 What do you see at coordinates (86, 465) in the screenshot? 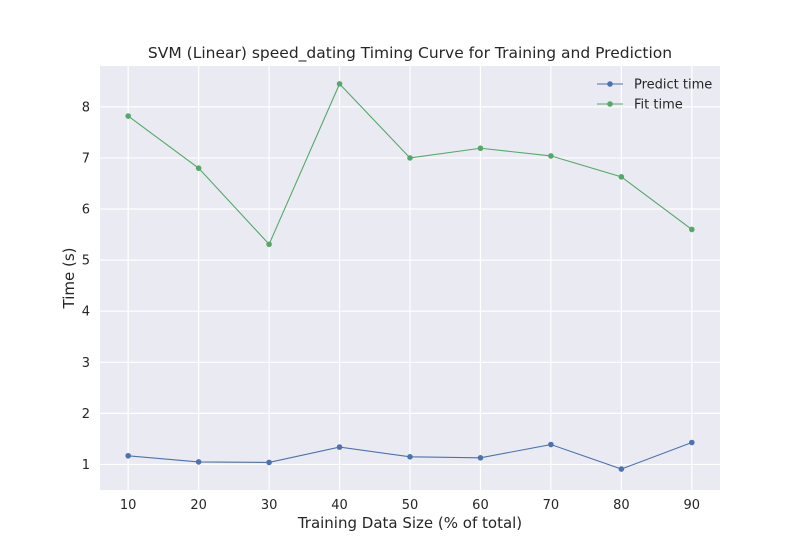
I see `y-tick-label: 1` at bounding box center [86, 465].